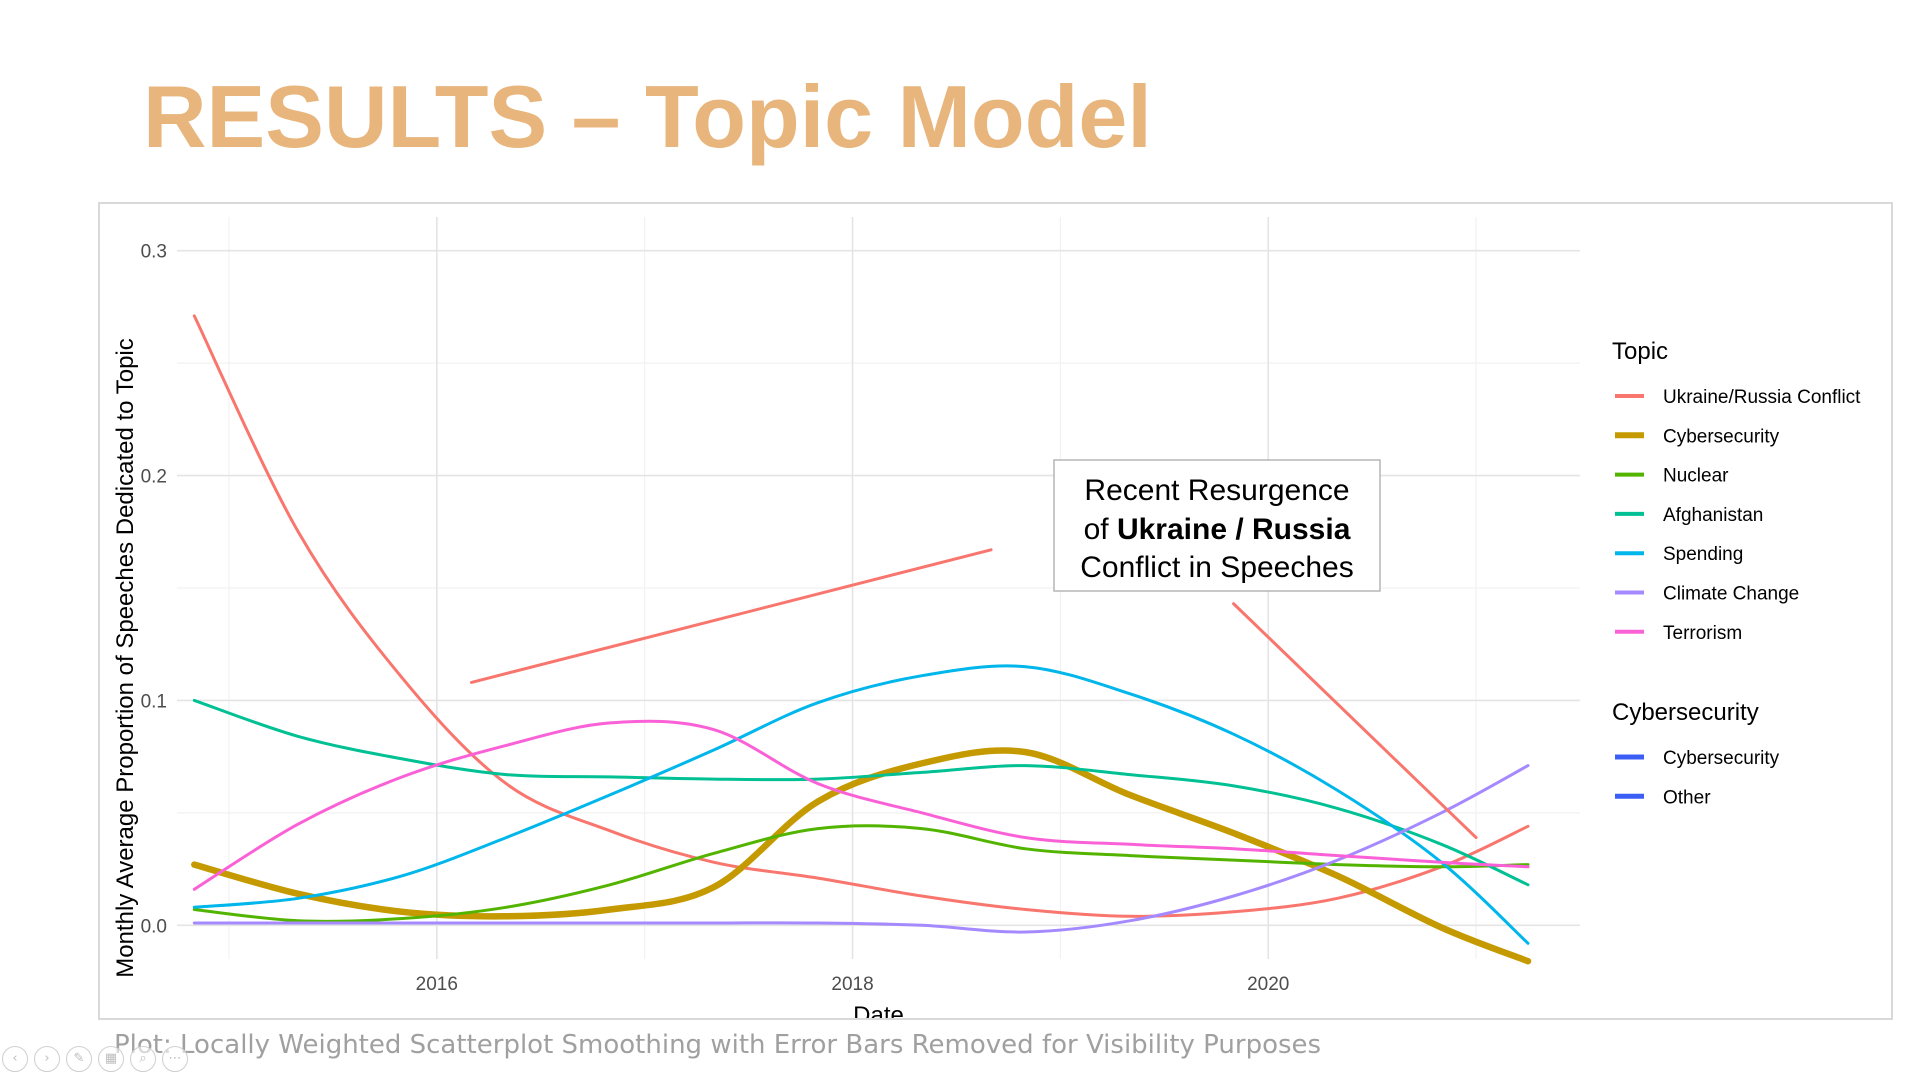 Image resolution: width=1913 pixels, height=1076 pixels. What do you see at coordinates (852, 984) in the screenshot?
I see `x-tick-label-1: 2018` at bounding box center [852, 984].